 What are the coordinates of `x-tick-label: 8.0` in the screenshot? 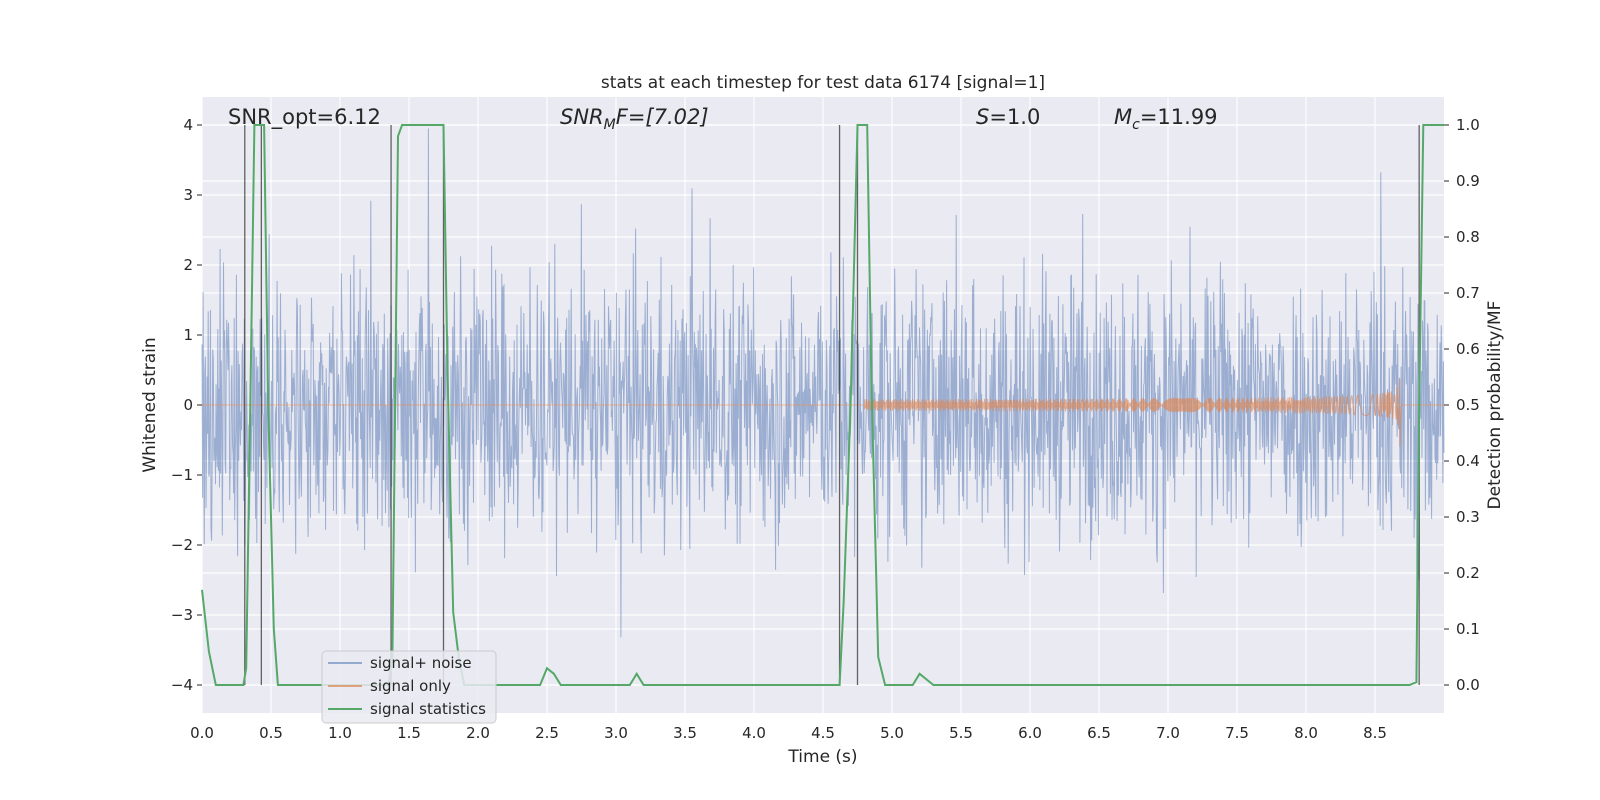 It's located at (1306, 733).